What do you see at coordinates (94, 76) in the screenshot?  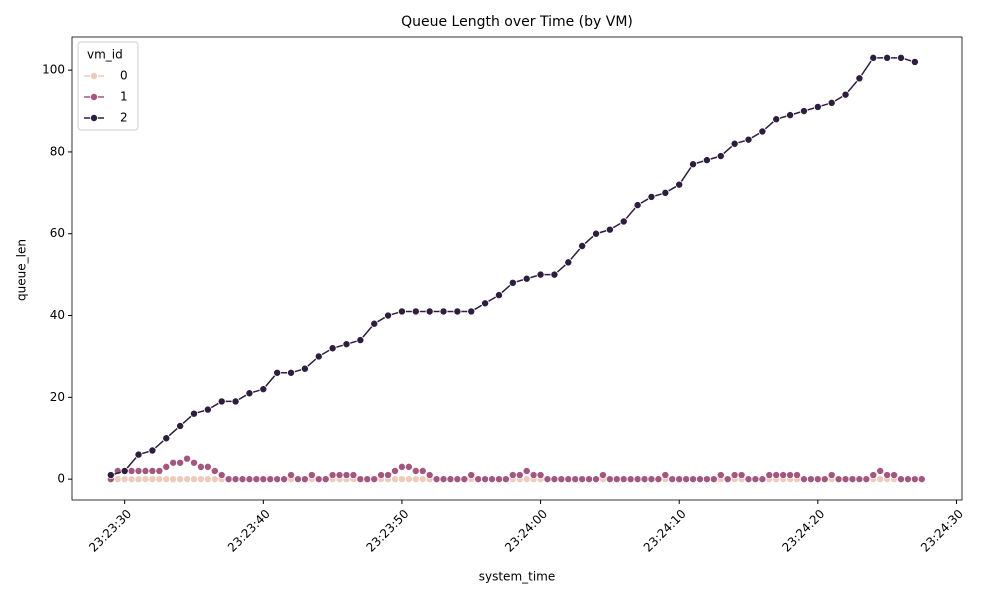 I see `legend-marker` at bounding box center [94, 76].